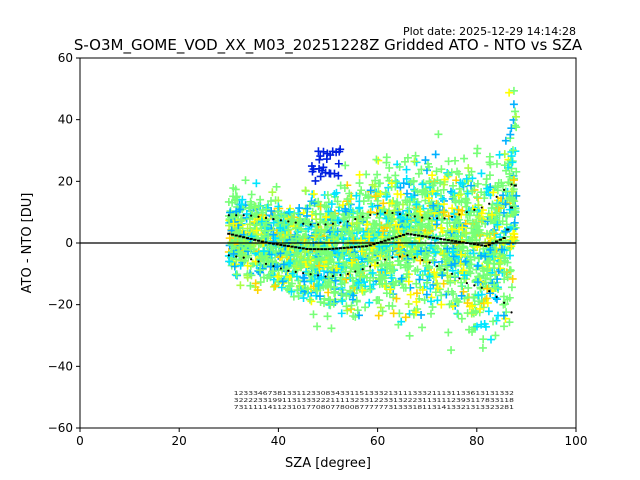 This screenshot has height=480, width=640. What do you see at coordinates (489, 31) in the screenshot?
I see `plot-date: Plot date: 2025-12-29 14:14:28` at bounding box center [489, 31].